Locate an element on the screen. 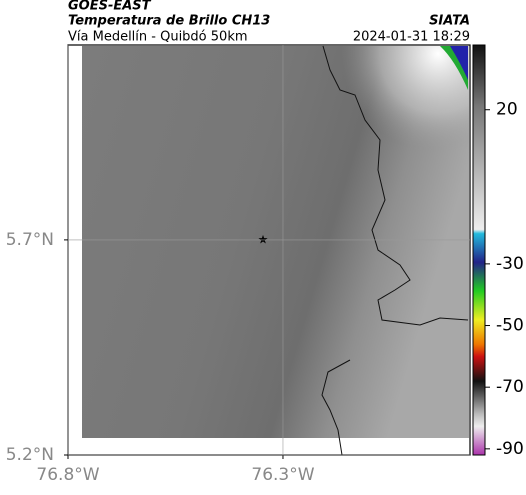 The height and width of the screenshot is (495, 526). location-star: ★ is located at coordinates (263, 240).